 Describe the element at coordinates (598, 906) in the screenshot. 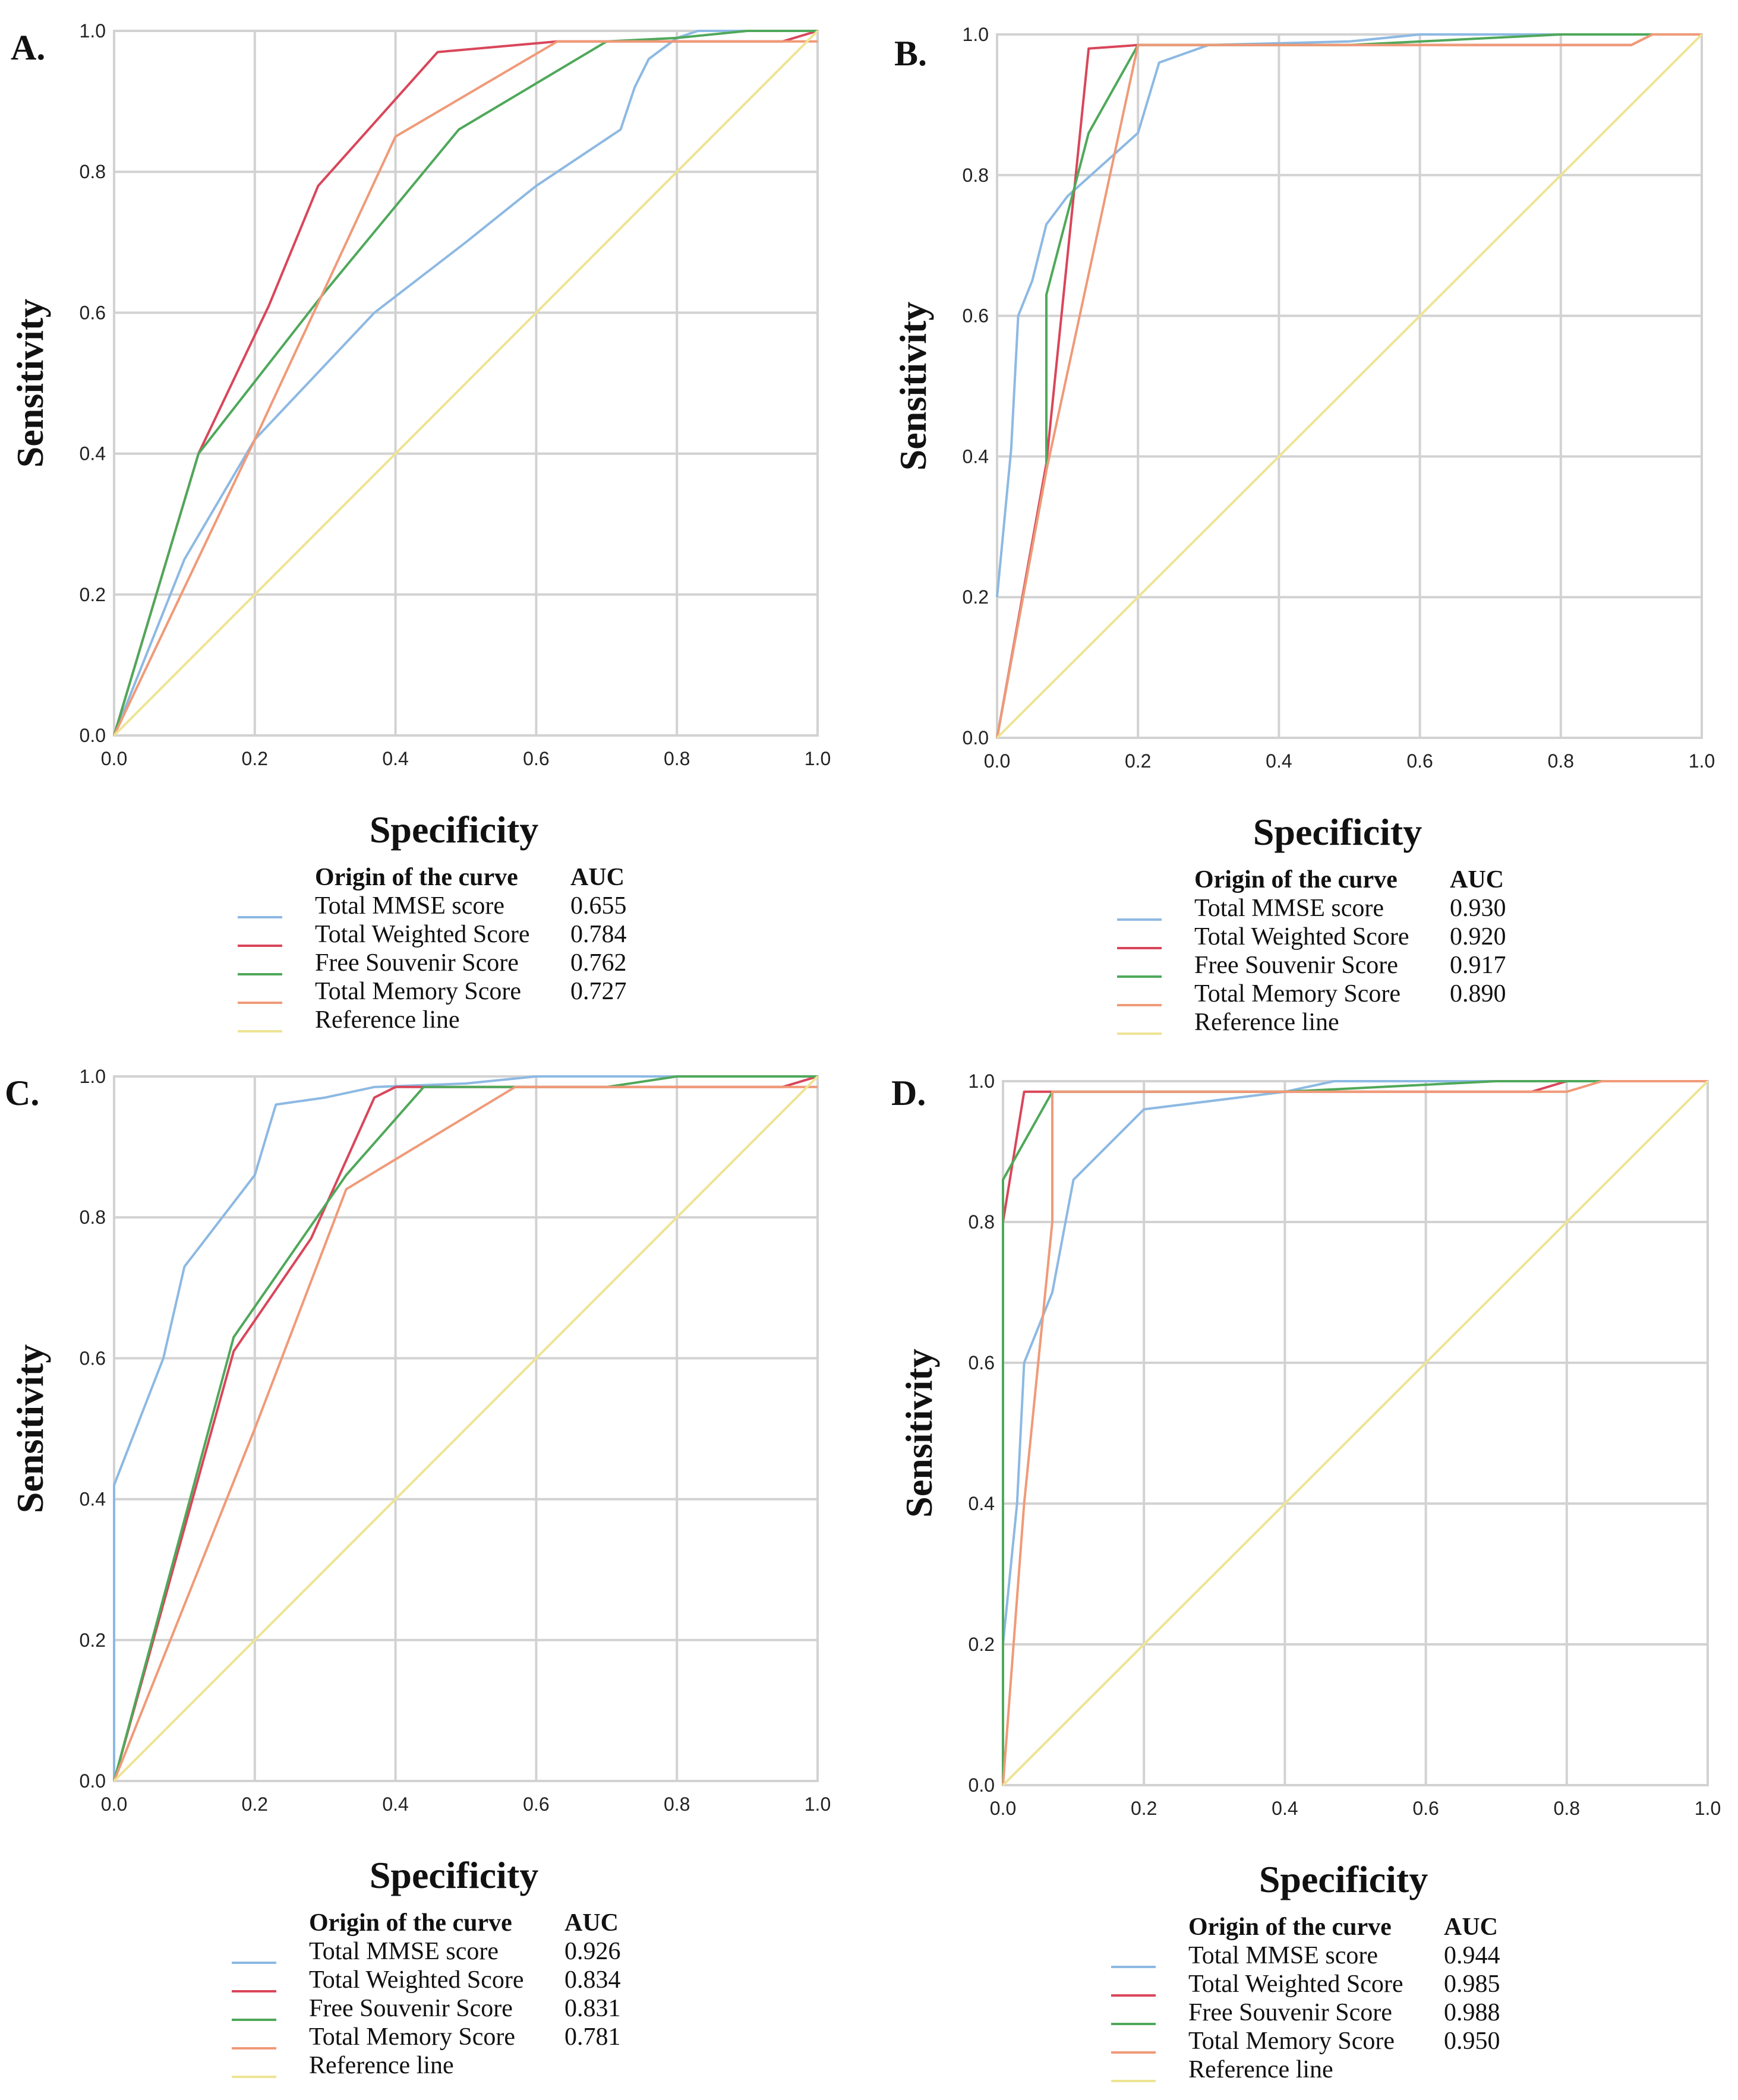

I see `legend-auc-value: 0.655` at that location.